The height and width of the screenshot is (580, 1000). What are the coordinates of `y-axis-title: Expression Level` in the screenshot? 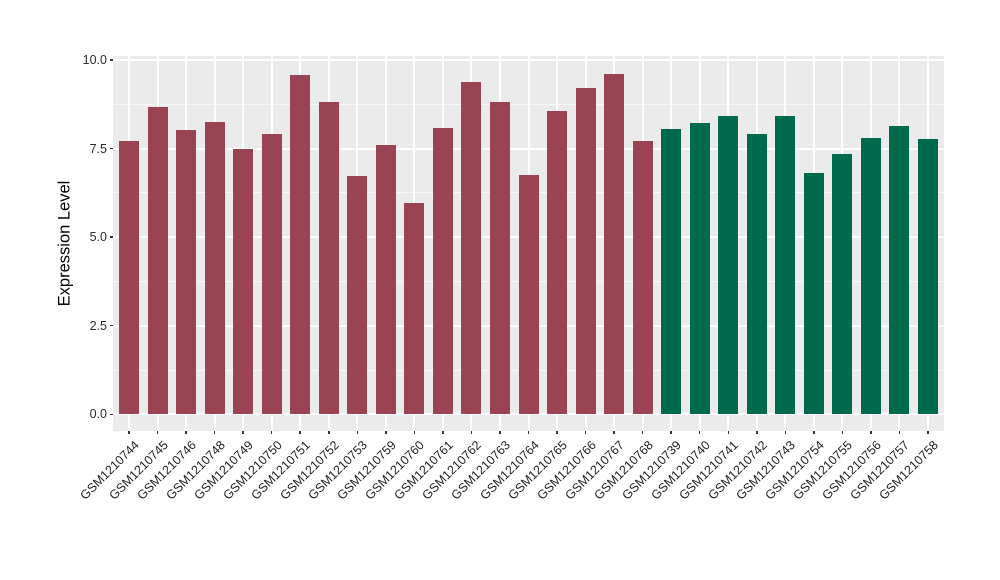 It's located at (64, 243).